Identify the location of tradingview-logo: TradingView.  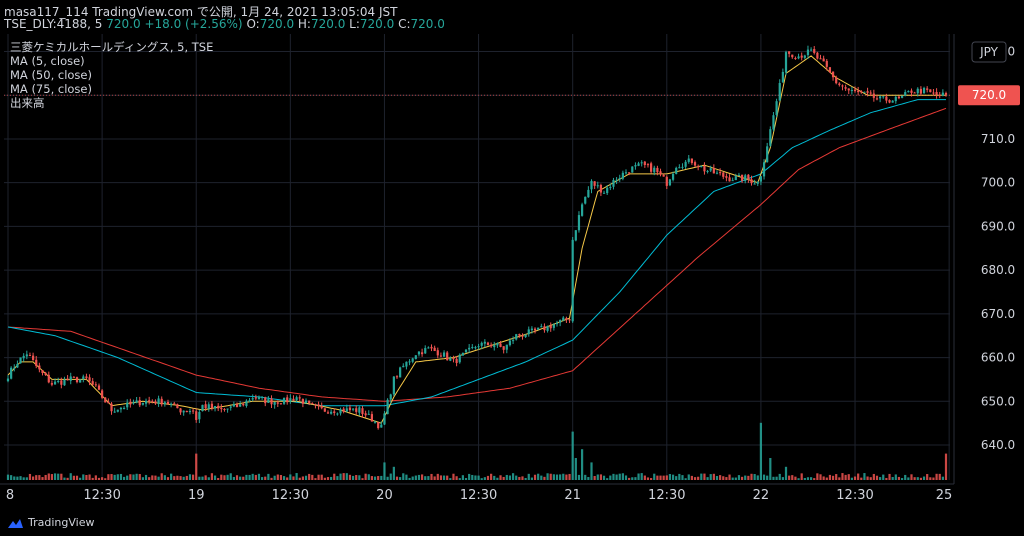
(50, 522).